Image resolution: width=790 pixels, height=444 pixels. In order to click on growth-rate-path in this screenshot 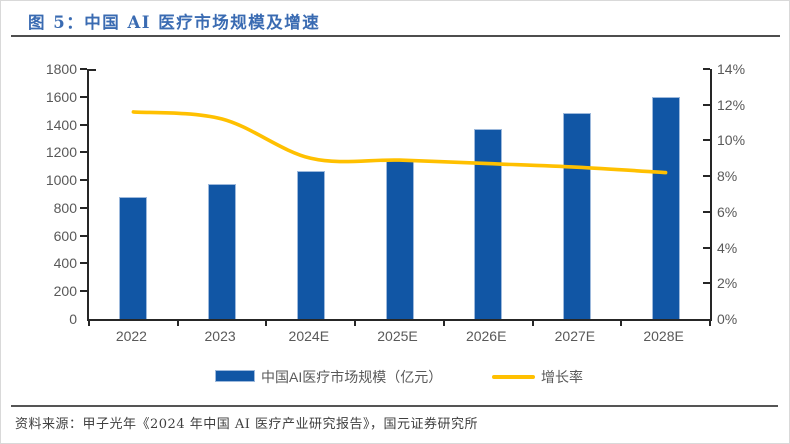, I will do `click(399, 142)`.